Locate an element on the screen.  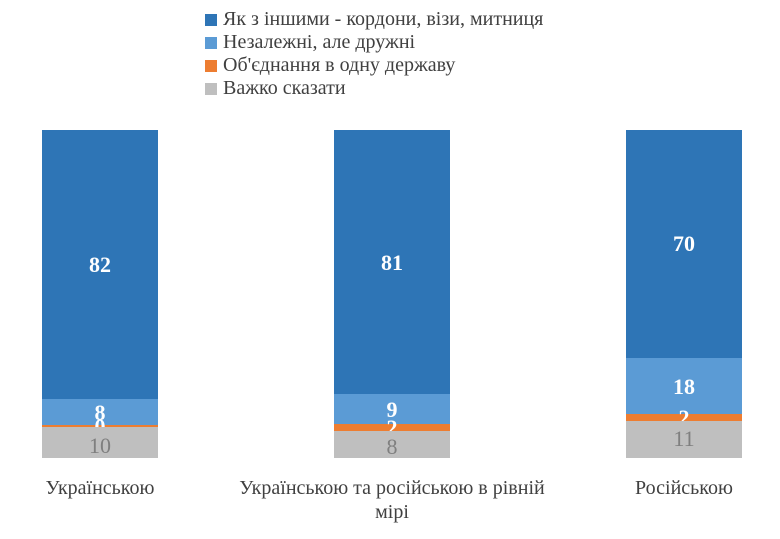
legend-label: Важко сказати is located at coordinates (284, 88).